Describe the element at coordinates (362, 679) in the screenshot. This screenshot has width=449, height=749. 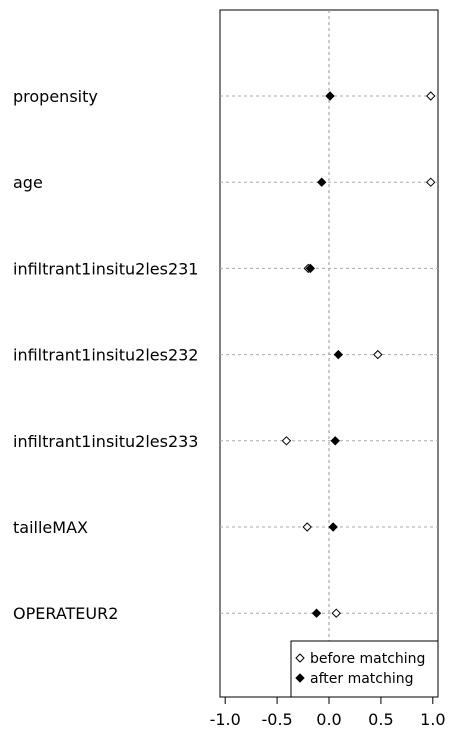
I see `legend-label: after matching` at that location.